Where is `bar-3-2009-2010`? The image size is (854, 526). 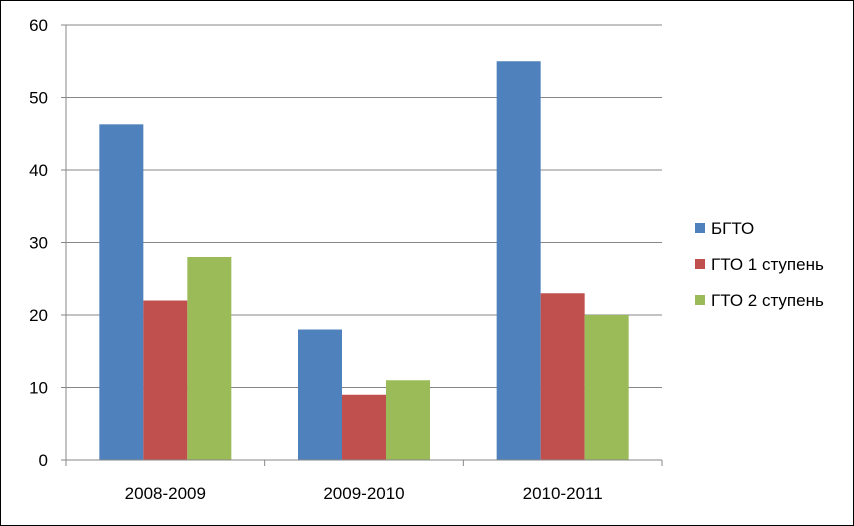 bar-3-2009-2010 is located at coordinates (408, 420).